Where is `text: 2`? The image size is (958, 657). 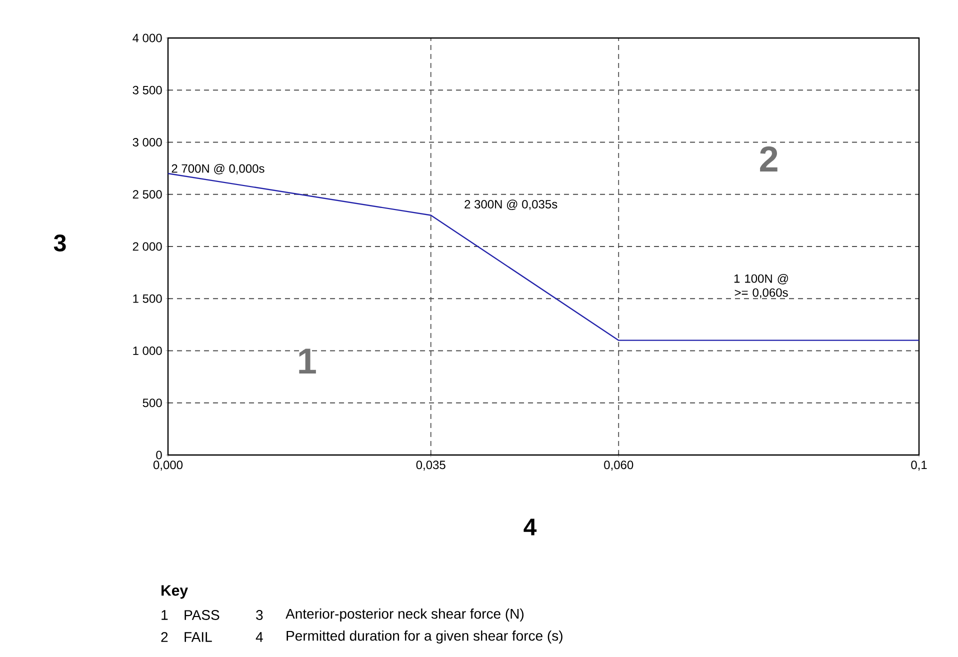
text: 2 is located at coordinates (164, 637).